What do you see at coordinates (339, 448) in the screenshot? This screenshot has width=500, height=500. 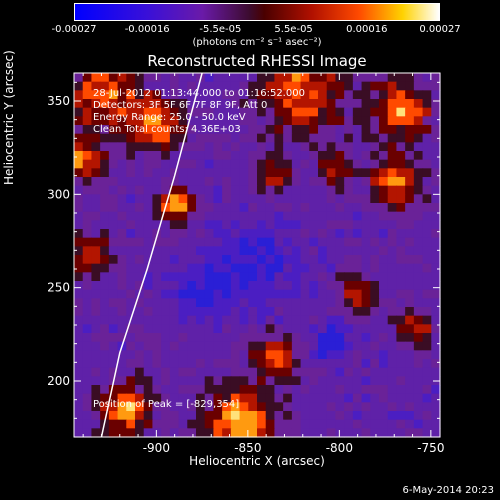 I see `x-tick-label: -800` at bounding box center [339, 448].